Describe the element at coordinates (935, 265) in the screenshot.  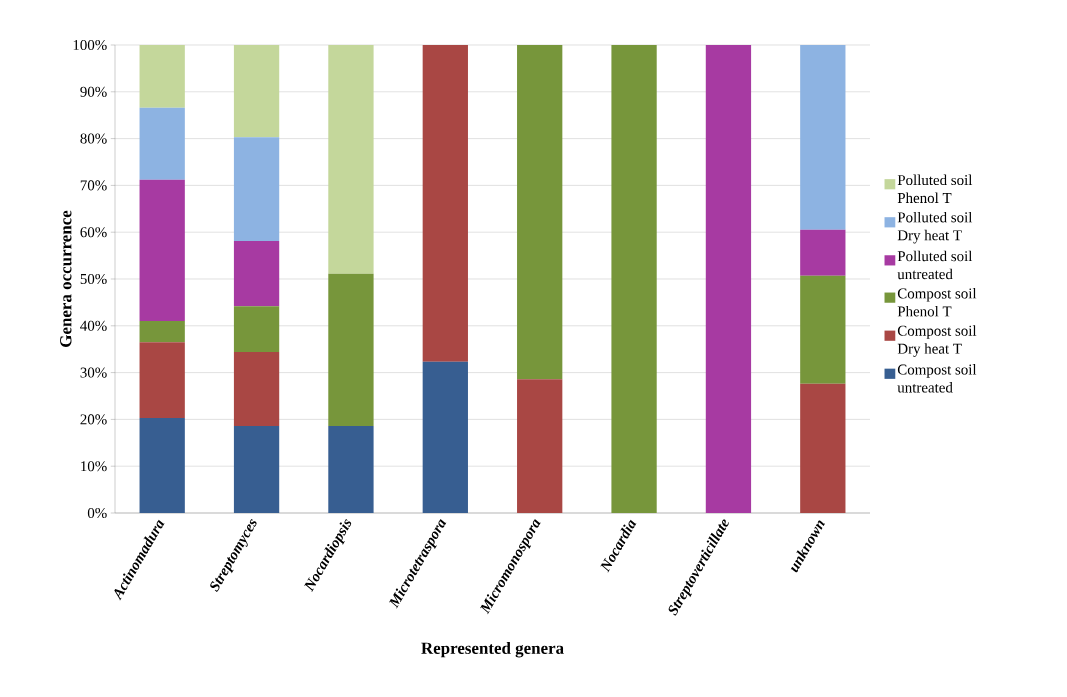
I see `legend-label: Polluted soil untreated` at that location.